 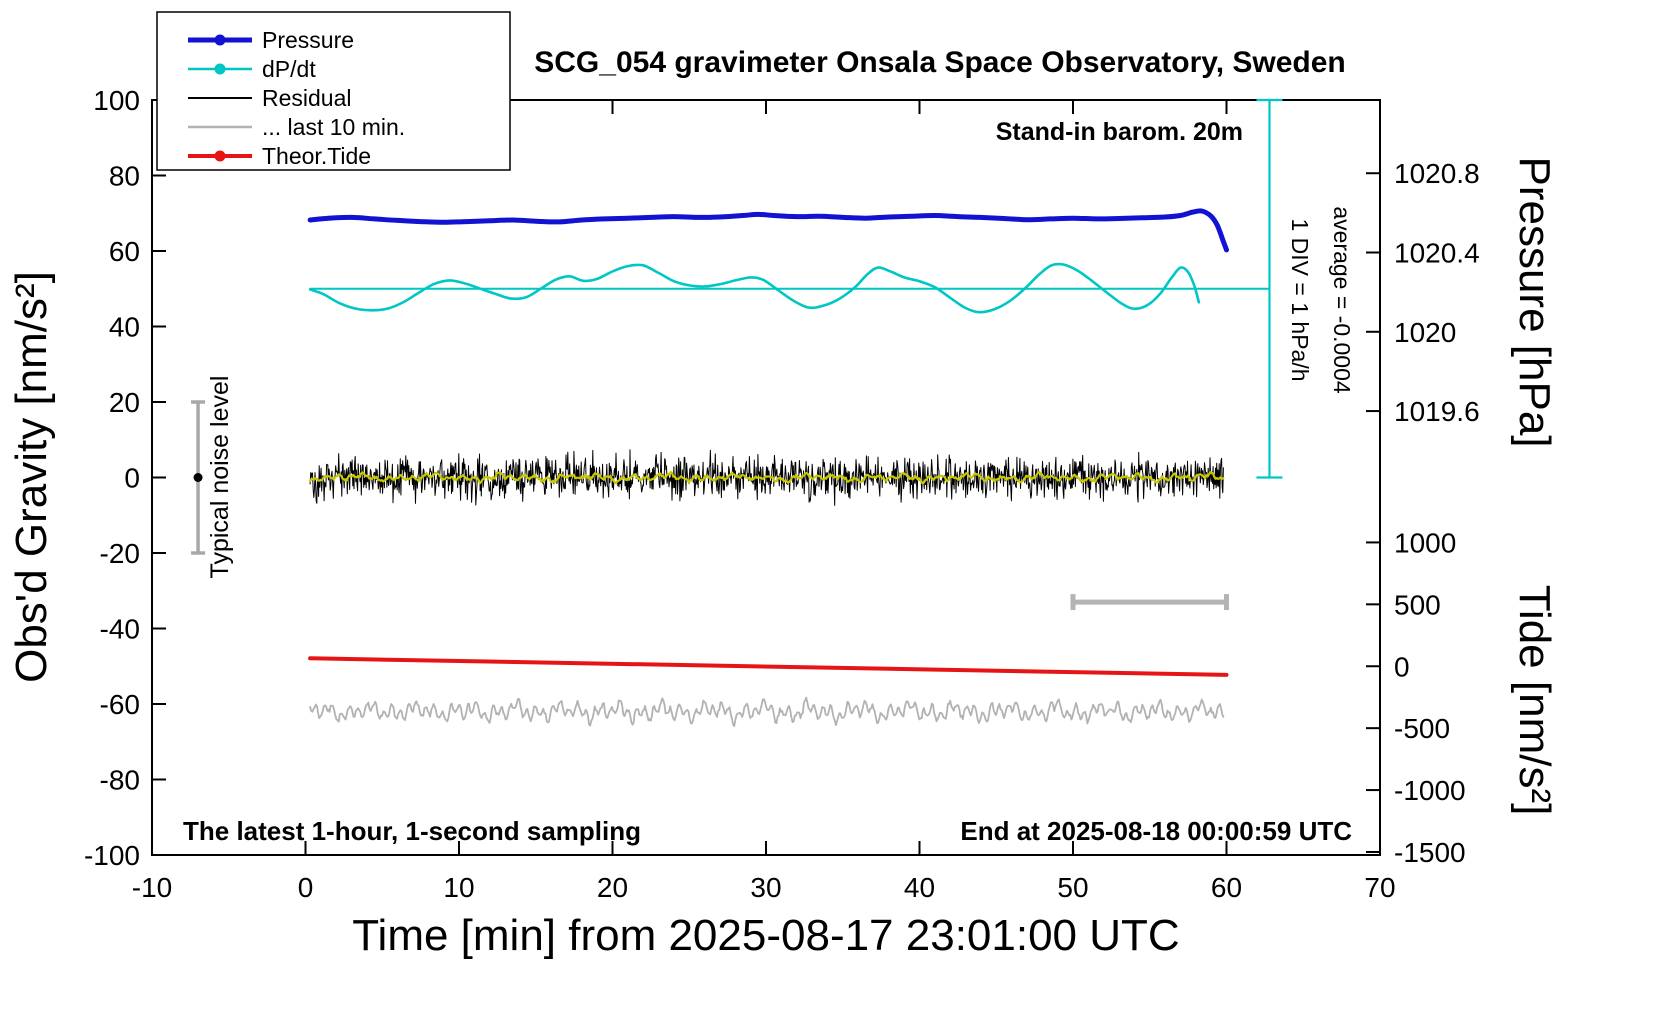 I want to click on svg-text: -100, so click(x=112, y=855).